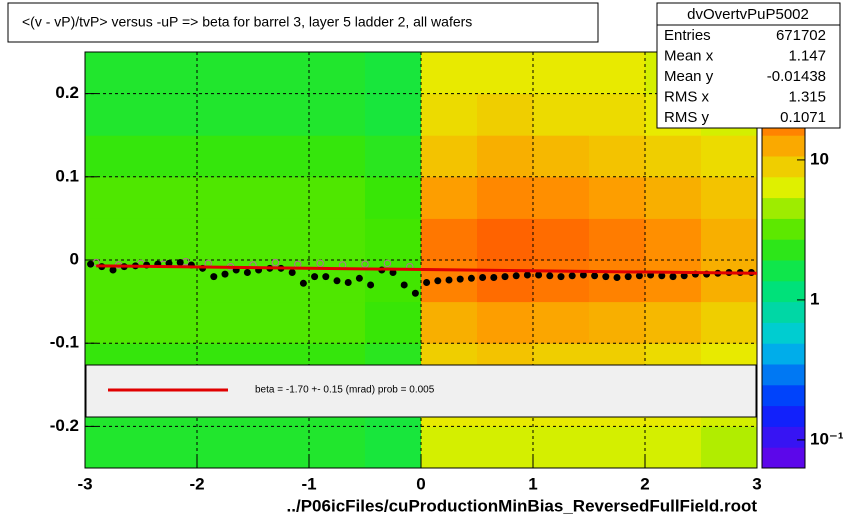  What do you see at coordinates (748, 65) in the screenshot?
I see `stats-box` at bounding box center [748, 65].